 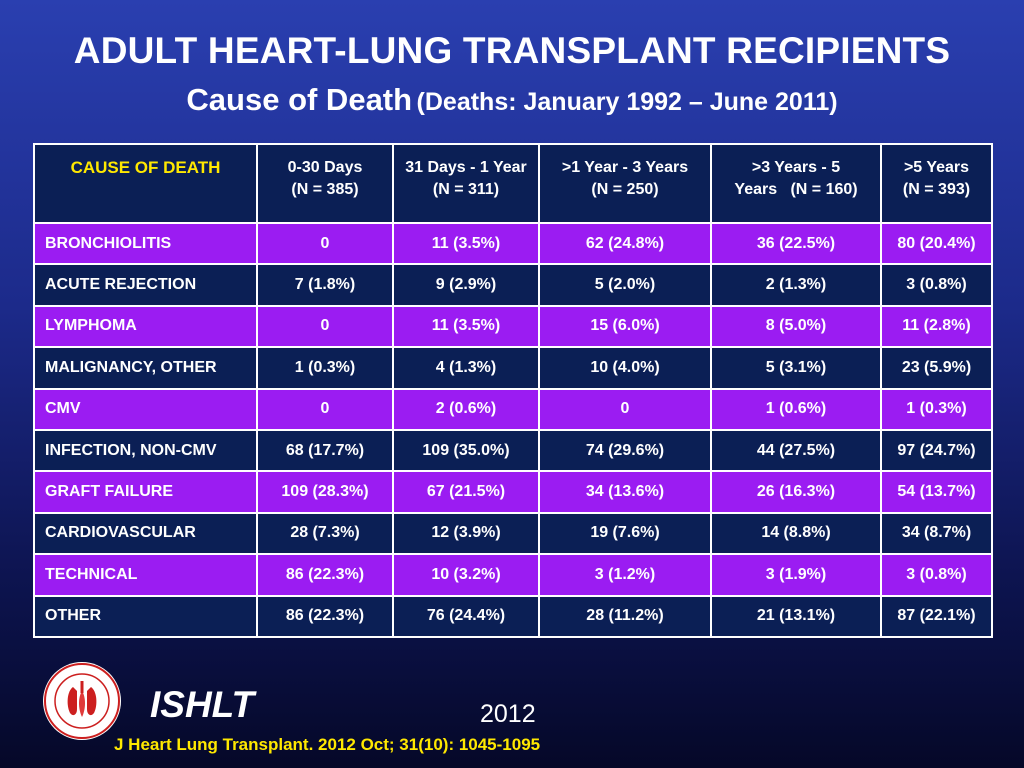 I want to click on header-cell-1-3-years: >1 Year - 3 Years (N = 250), so click(x=625, y=183).